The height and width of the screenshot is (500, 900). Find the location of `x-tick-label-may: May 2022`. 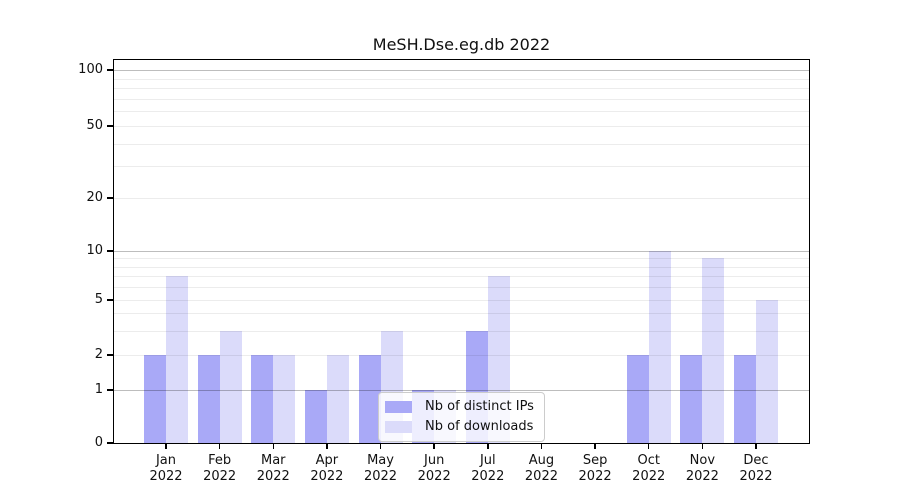

x-tick-label-may: May 2022 is located at coordinates (380, 468).